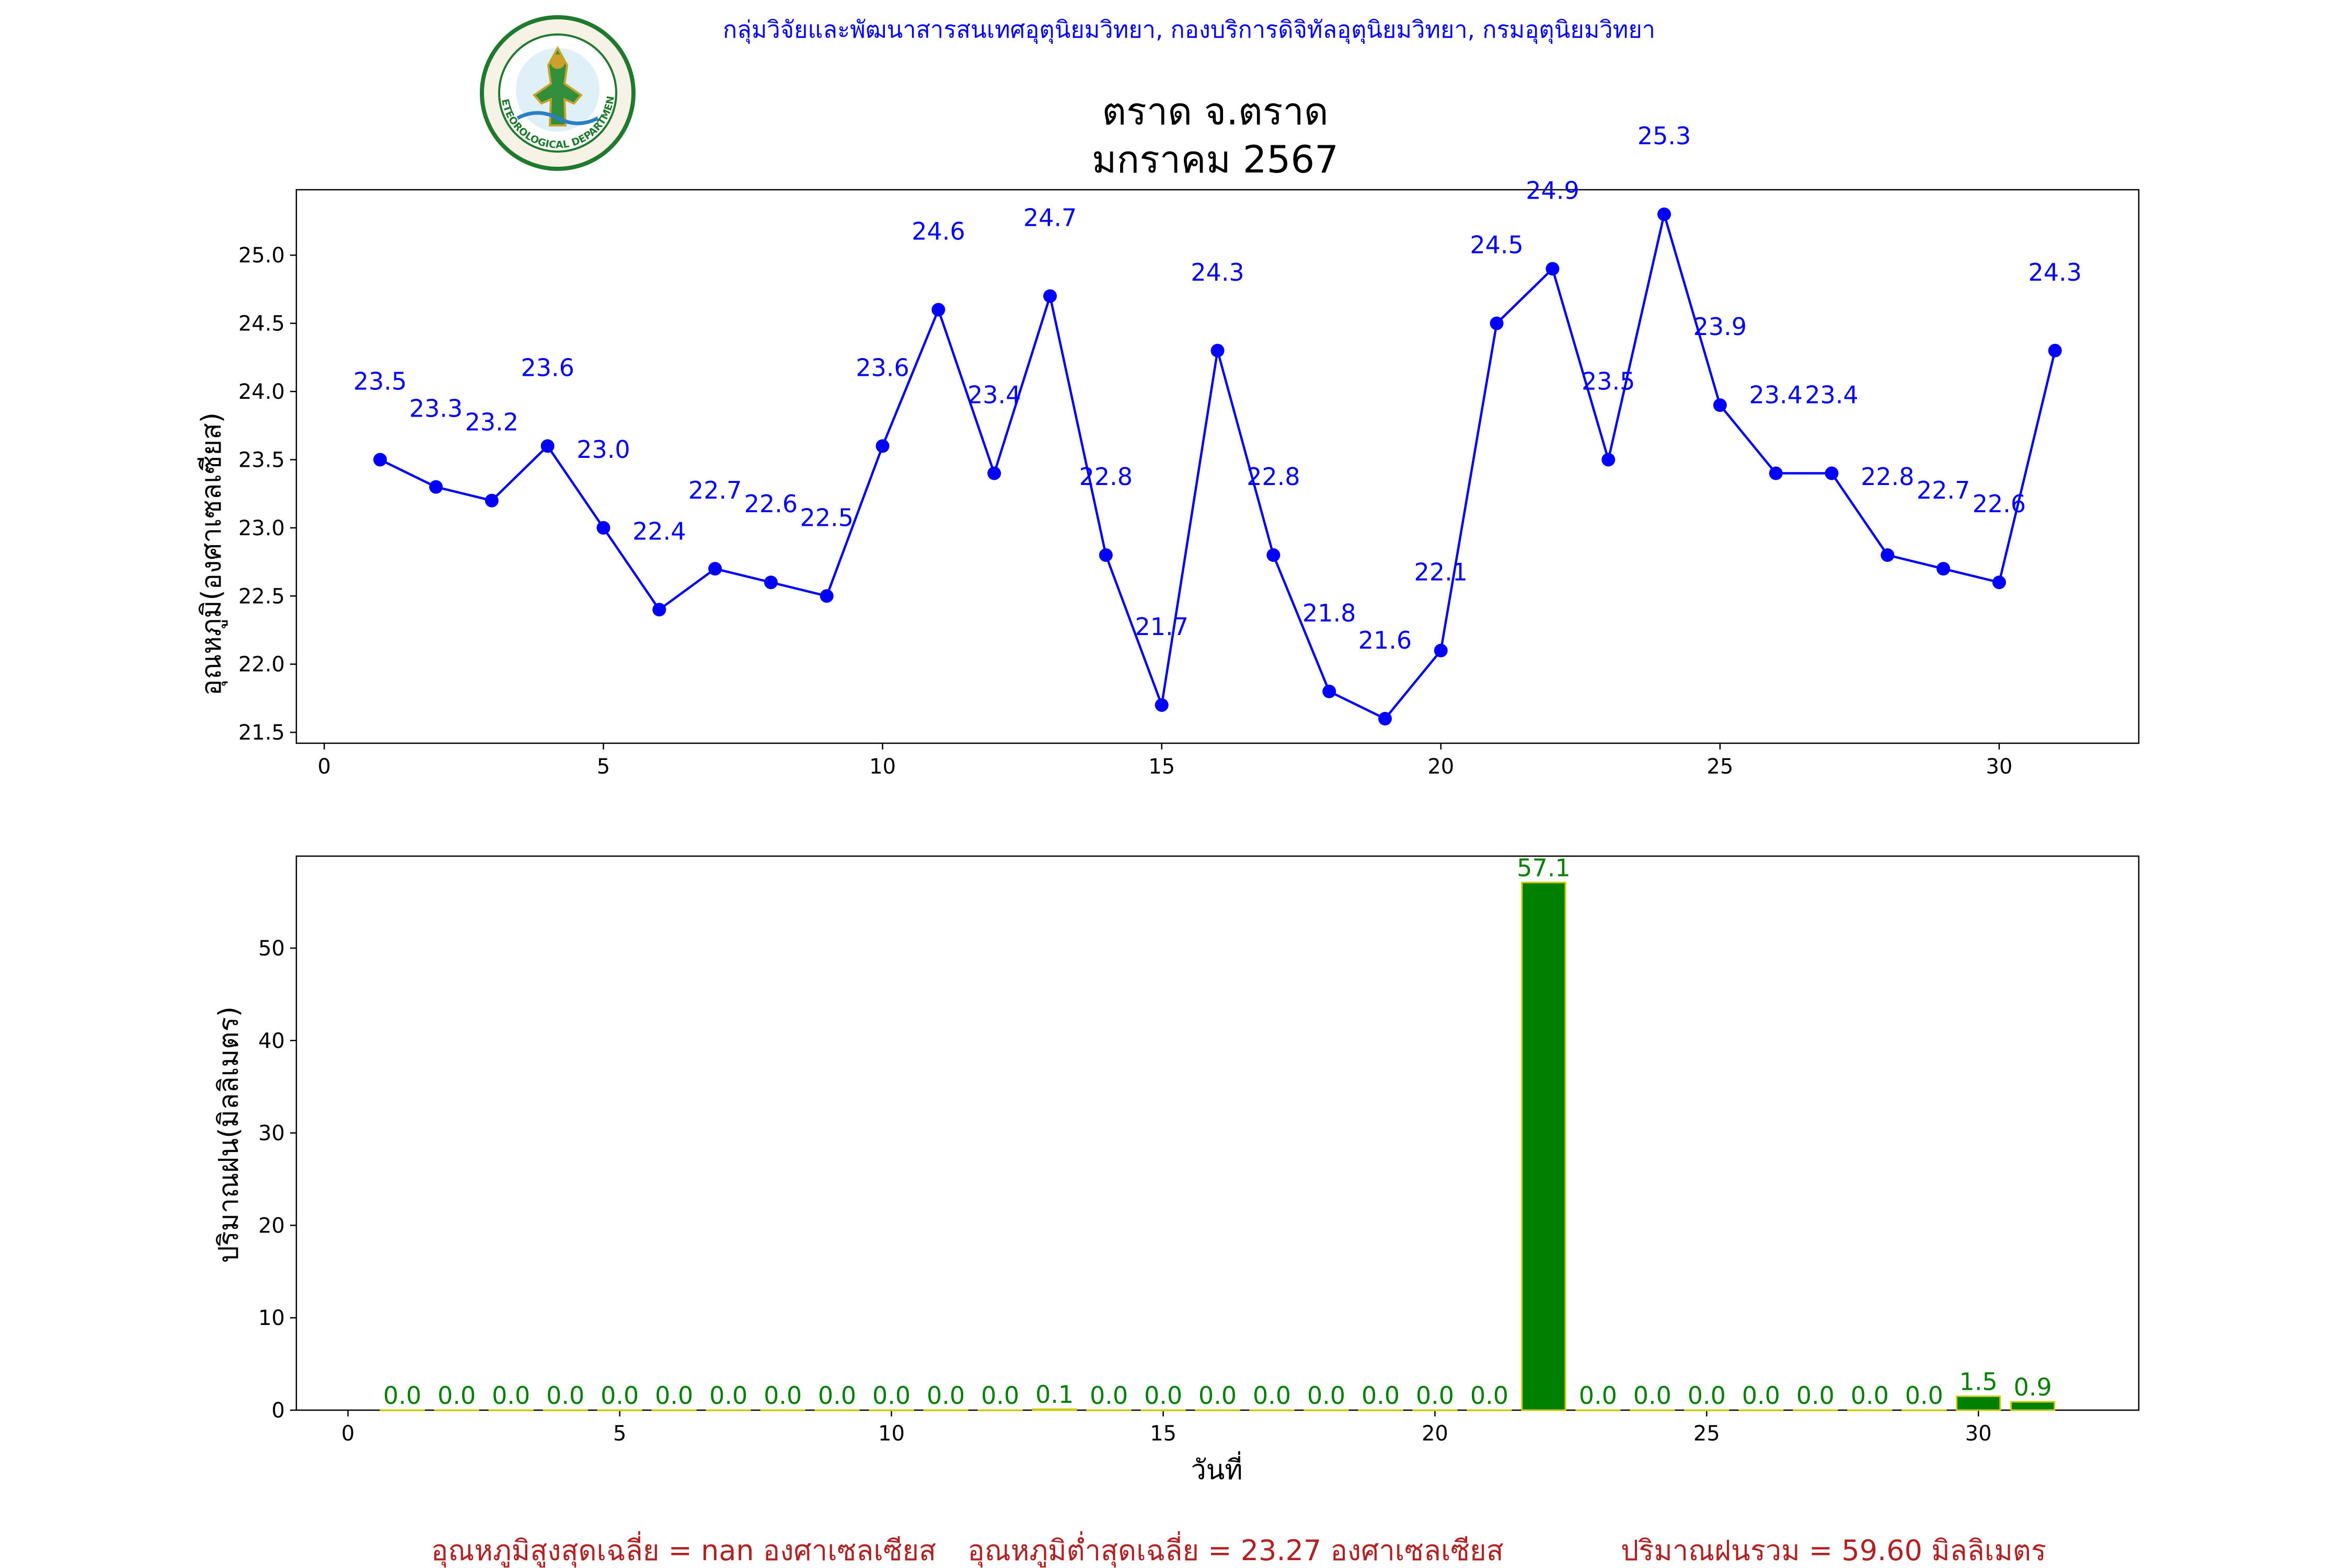 This screenshot has width=2352, height=1568. I want to click on logo-water-icon, so click(557, 118).